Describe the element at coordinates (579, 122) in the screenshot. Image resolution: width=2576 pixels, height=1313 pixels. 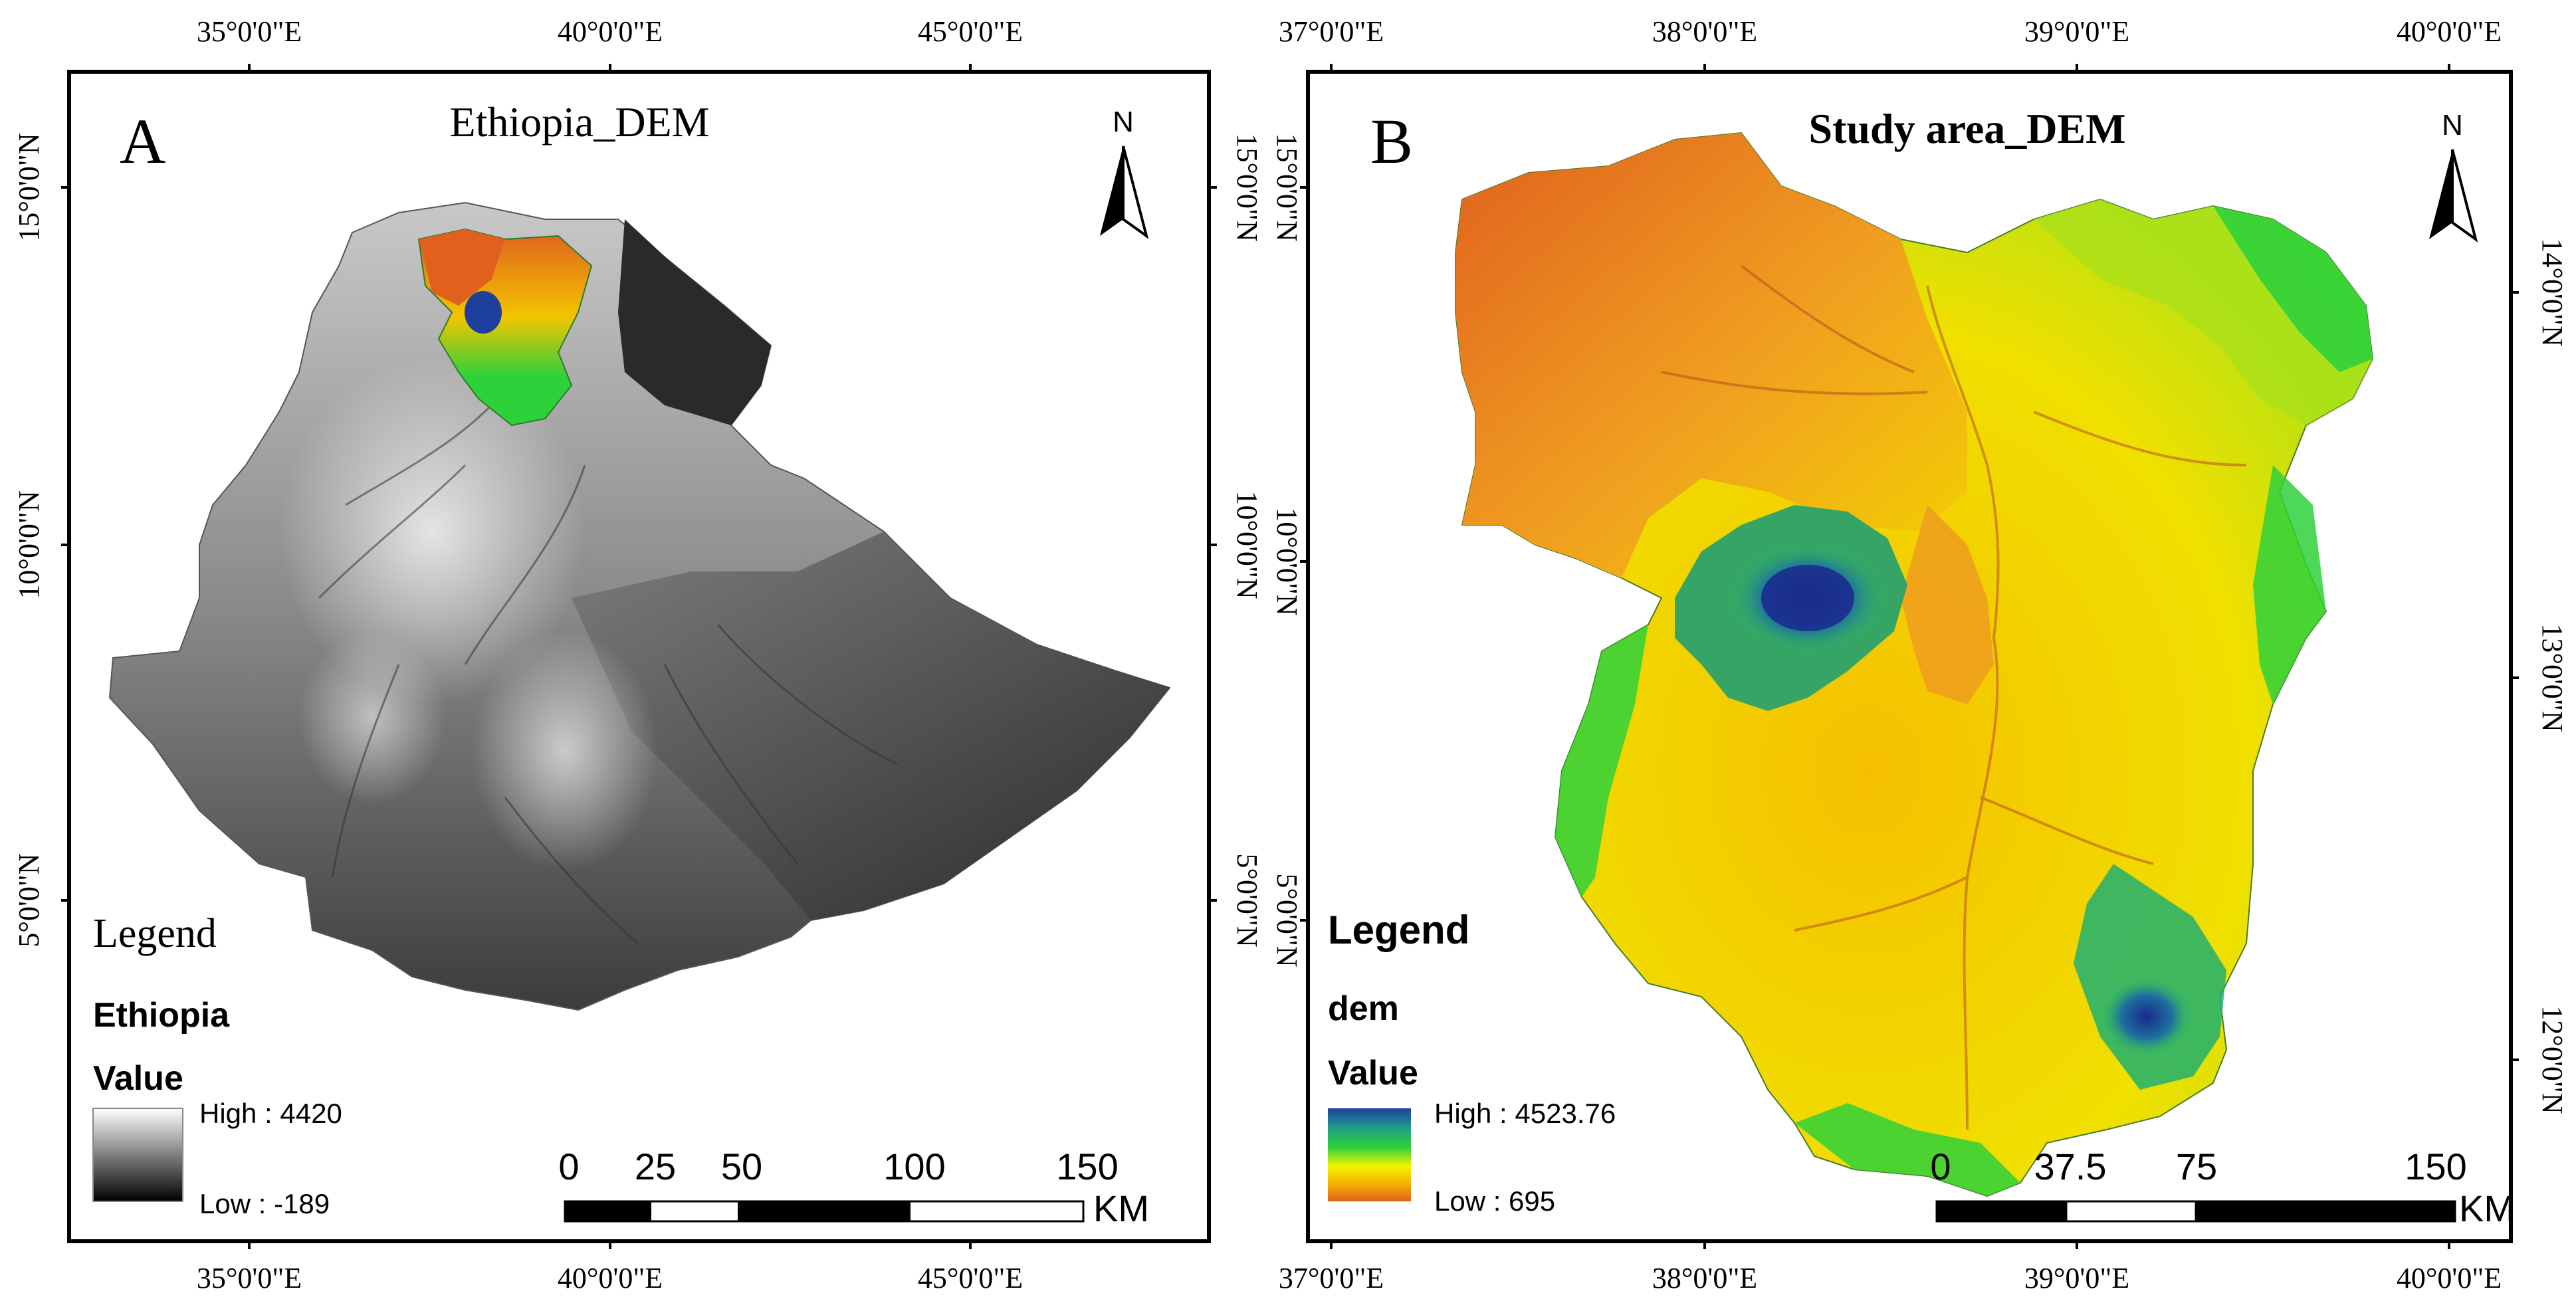
I see `panel-a-title: Ethiopia_DEM` at that location.